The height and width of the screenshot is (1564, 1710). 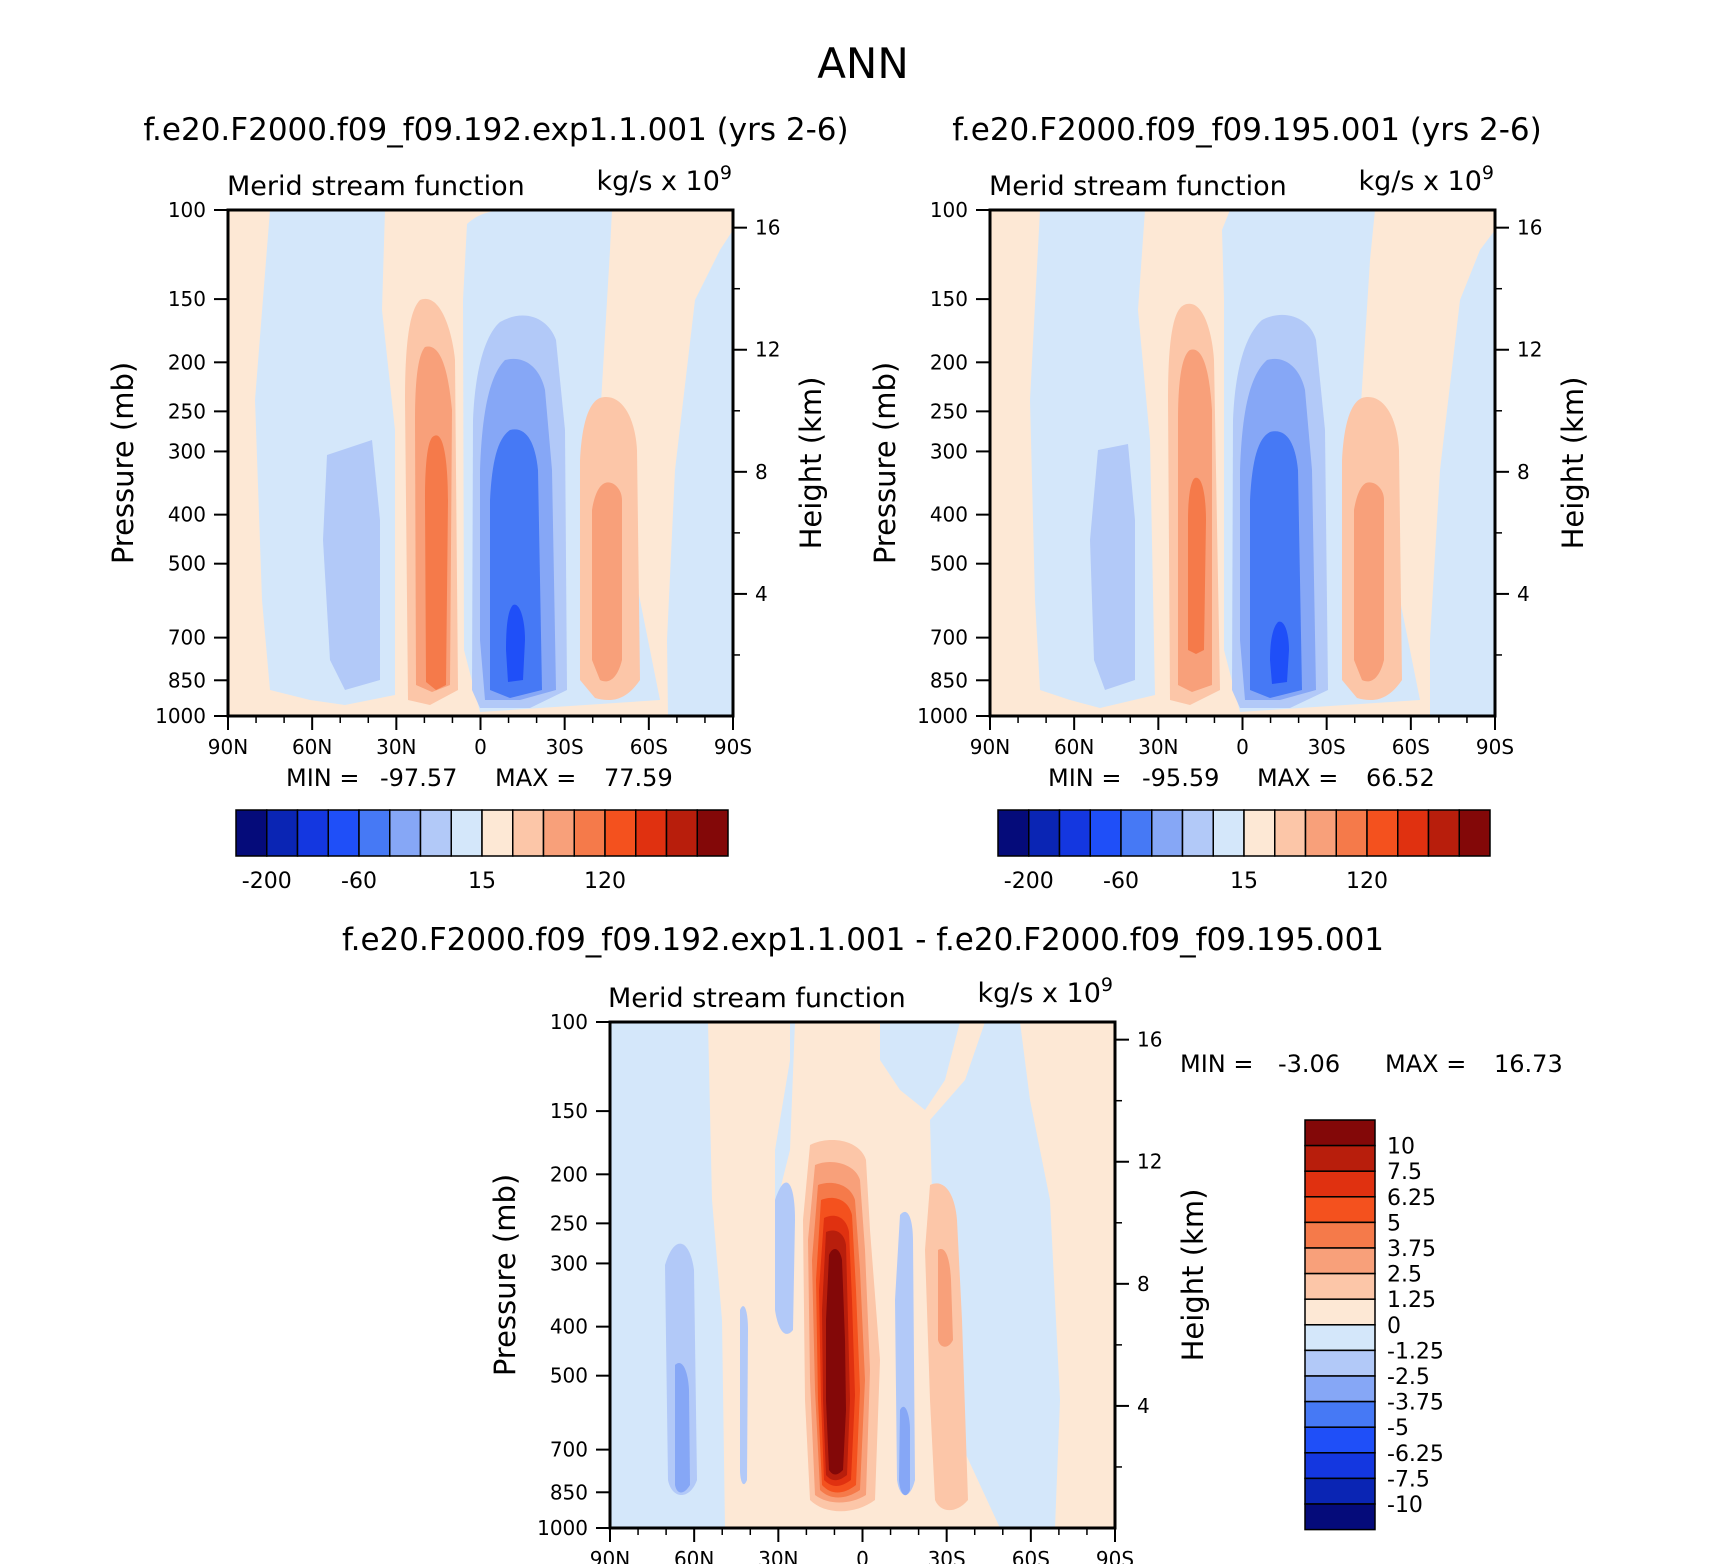 I want to click on panel-a-colorbar-label: -200, so click(x=267, y=881).